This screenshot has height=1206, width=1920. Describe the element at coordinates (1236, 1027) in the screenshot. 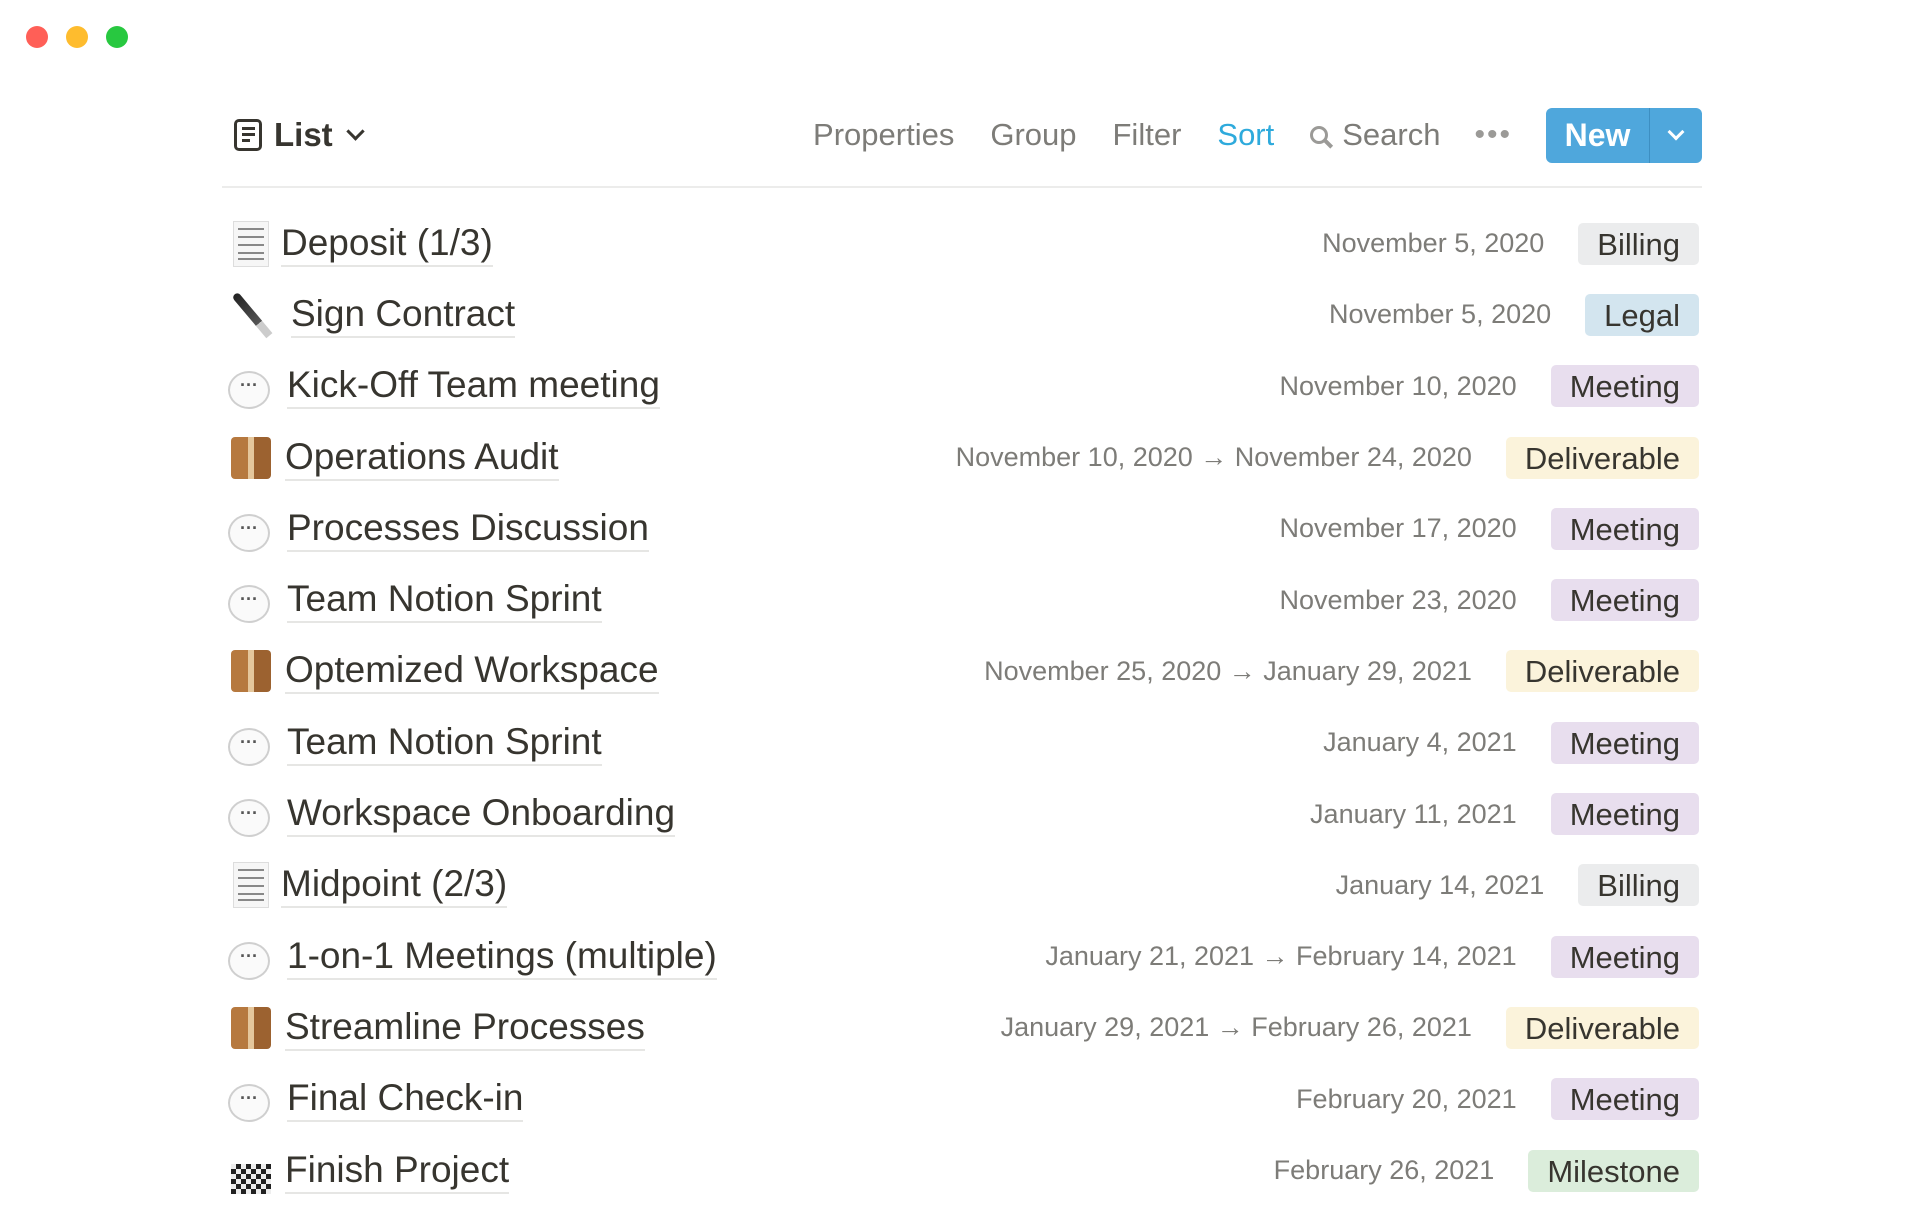

I see `item-date: January 29, 2021 → February 26, 2021` at that location.